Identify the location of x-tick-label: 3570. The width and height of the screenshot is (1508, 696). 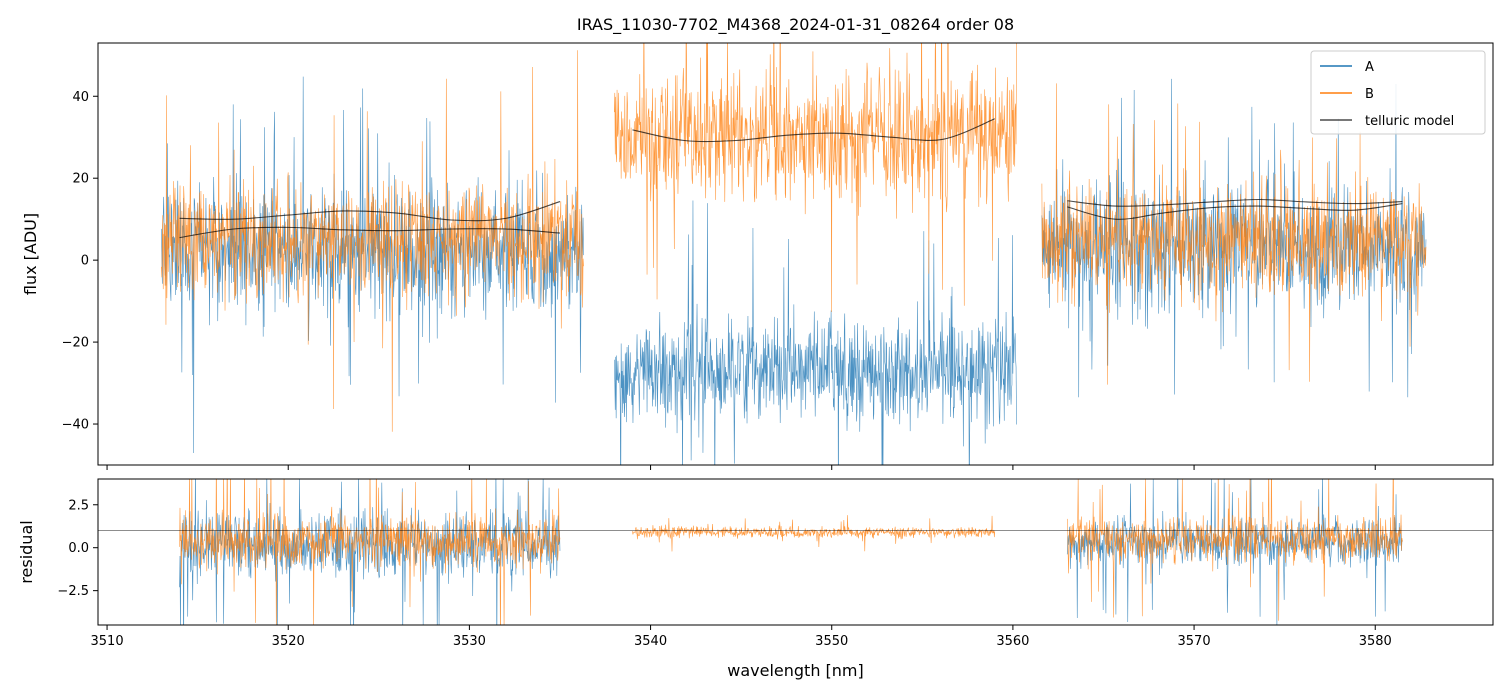
(1194, 641).